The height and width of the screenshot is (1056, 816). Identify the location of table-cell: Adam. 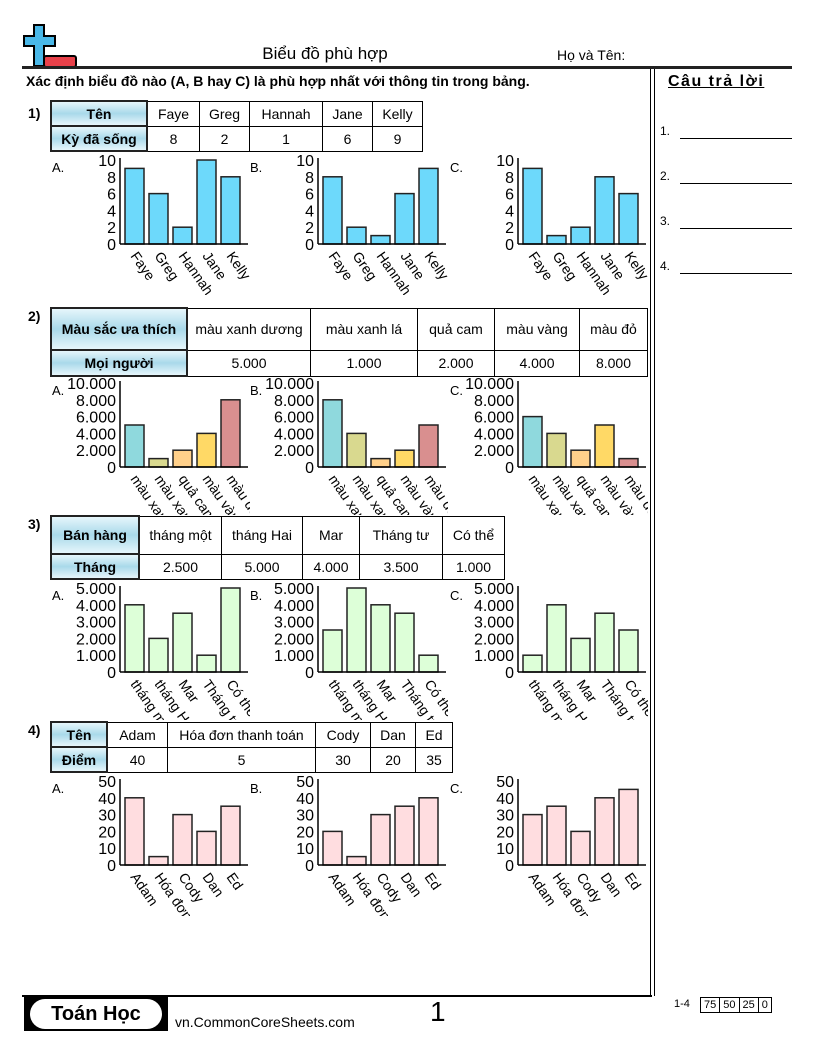
(137, 734).